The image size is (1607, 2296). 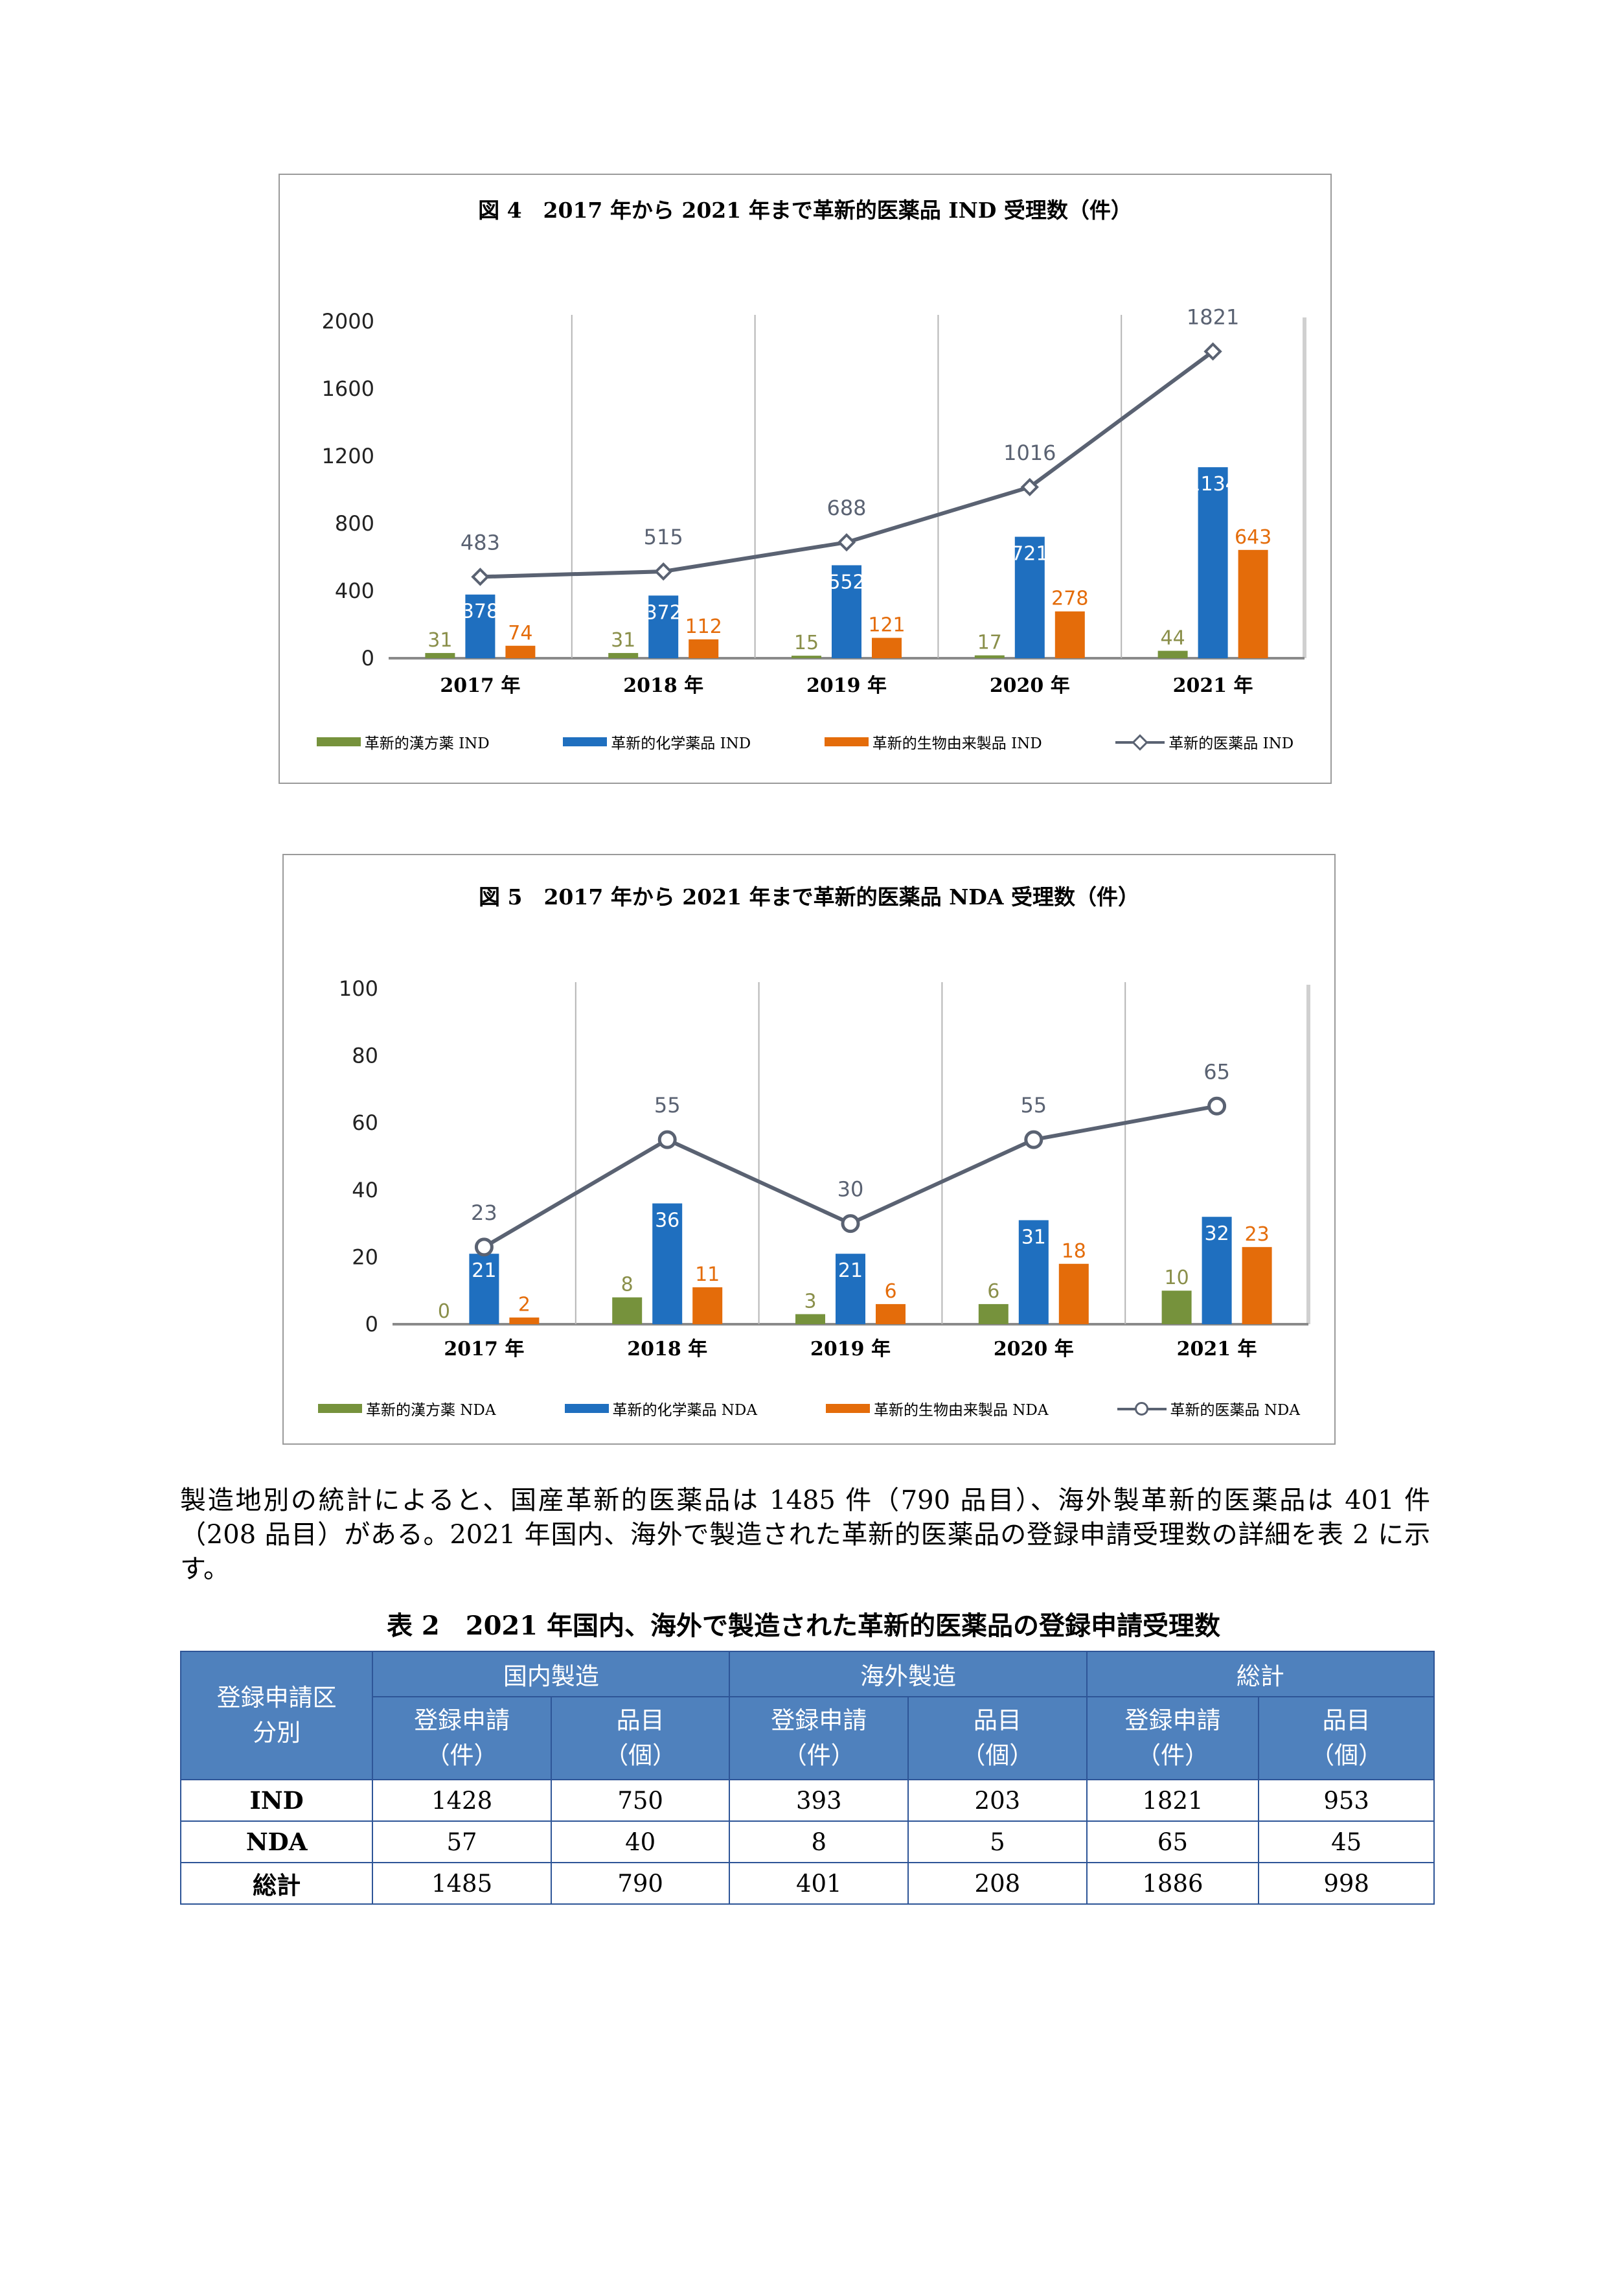 I want to click on bar-革新的化学薬品-NDA-2, so click(x=850, y=1289).